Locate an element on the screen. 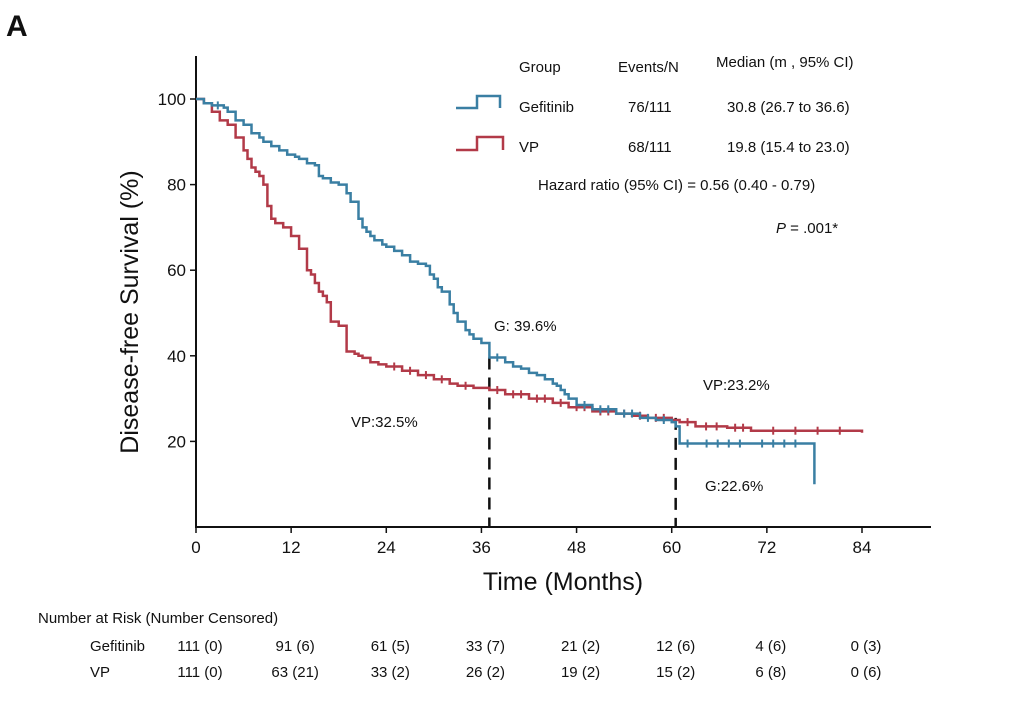  x-ticks: 0 12 24 36 48 60 72 84 is located at coordinates (531, 542).